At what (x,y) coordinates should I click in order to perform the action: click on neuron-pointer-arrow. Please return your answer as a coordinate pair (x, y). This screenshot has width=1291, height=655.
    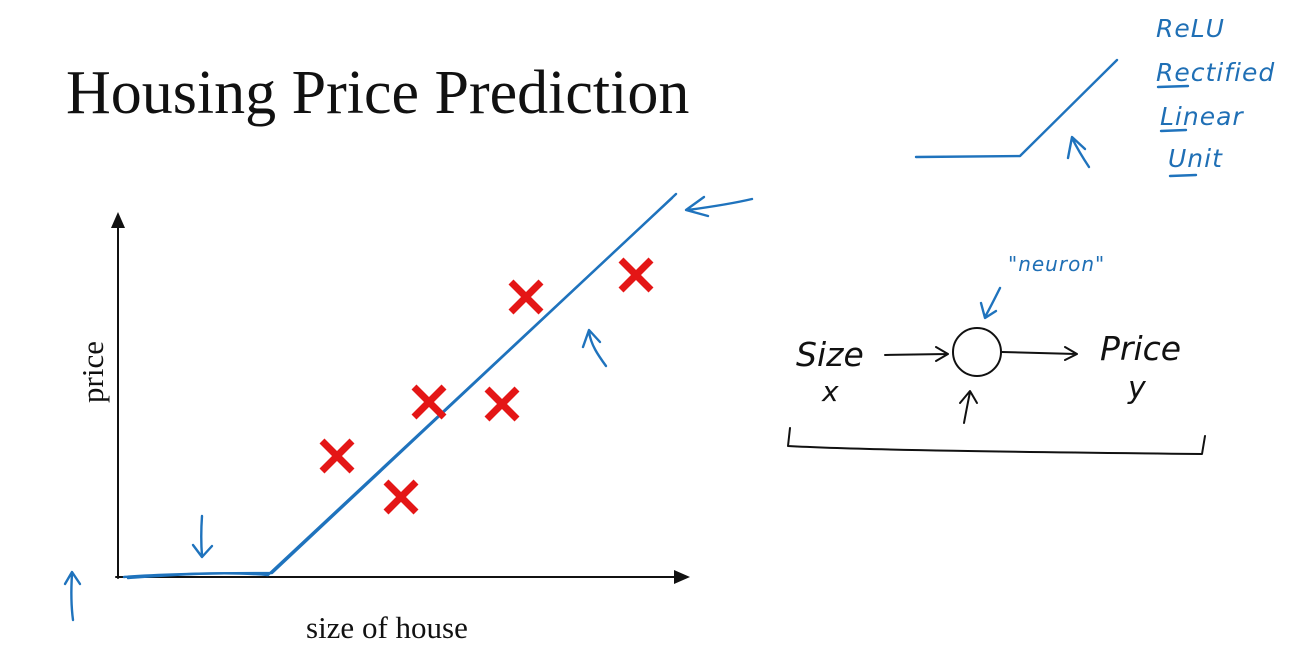
    Looking at the image, I should click on (968, 407).